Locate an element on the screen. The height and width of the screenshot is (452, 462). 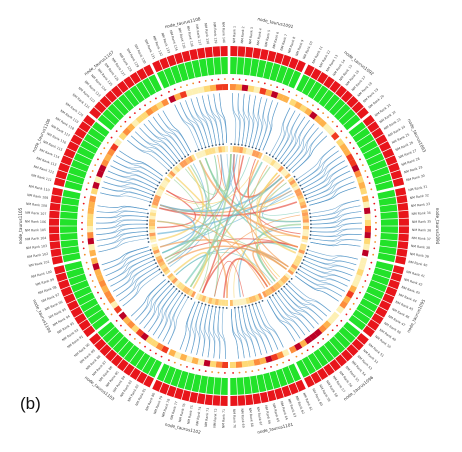
tick-label: NM Rank 105 is located at coordinates (35, 230).